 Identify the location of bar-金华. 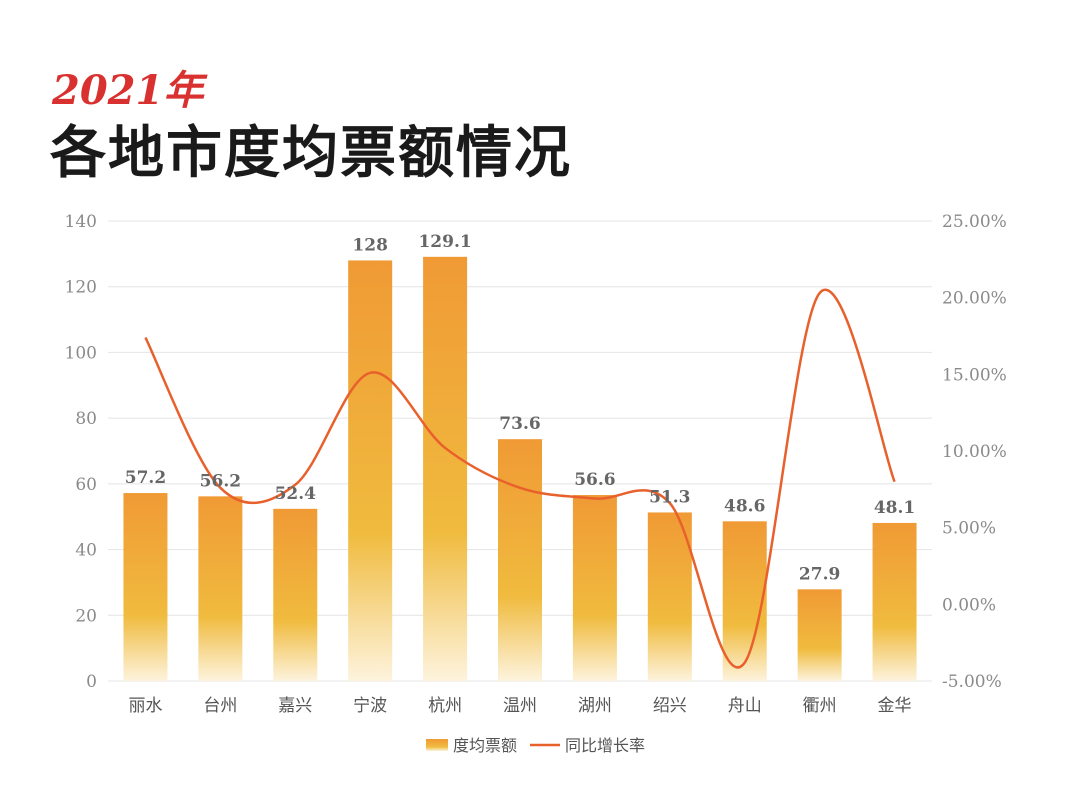
(894, 601).